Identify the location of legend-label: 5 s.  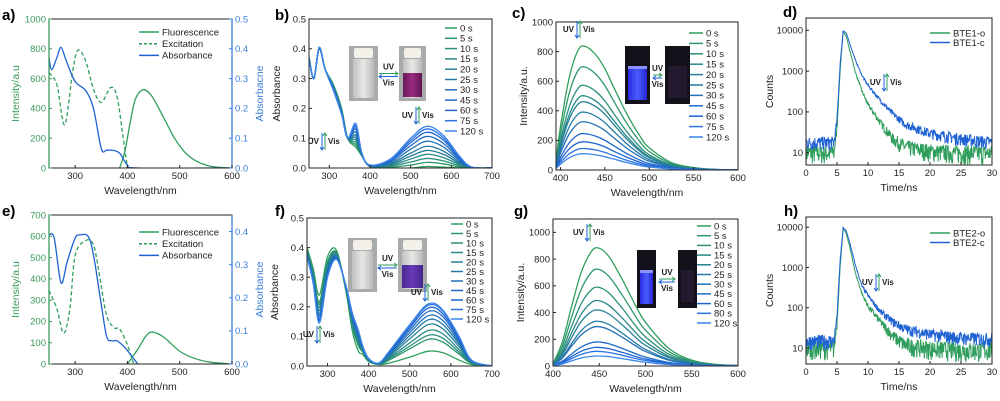
(472, 234).